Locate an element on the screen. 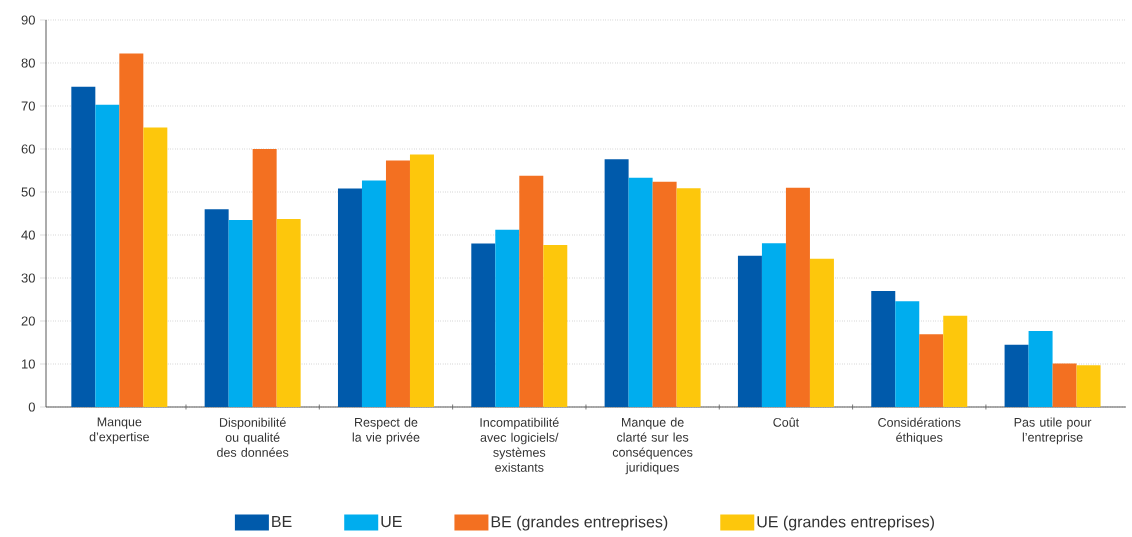 Image resolution: width=1132 pixels, height=537 pixels. x-tick-label: Considérations éthiques is located at coordinates (919, 431).